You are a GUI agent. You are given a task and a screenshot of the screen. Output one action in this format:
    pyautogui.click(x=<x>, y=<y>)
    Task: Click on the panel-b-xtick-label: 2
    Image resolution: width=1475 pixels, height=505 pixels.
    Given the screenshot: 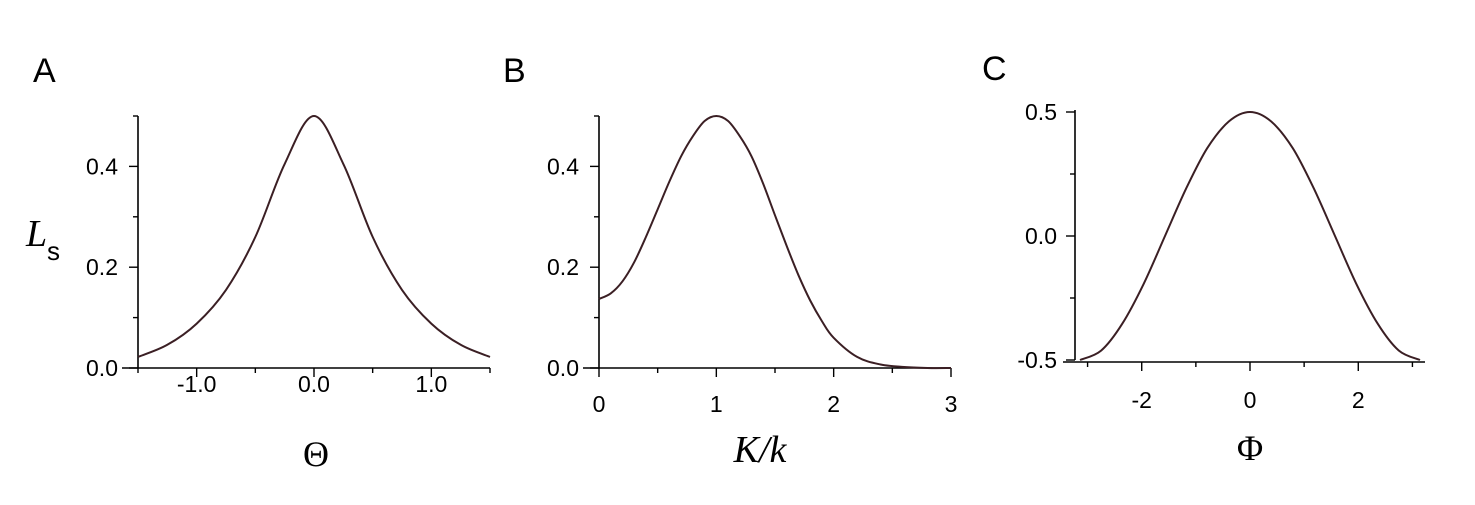 What is the action you would take?
    pyautogui.click(x=833, y=404)
    